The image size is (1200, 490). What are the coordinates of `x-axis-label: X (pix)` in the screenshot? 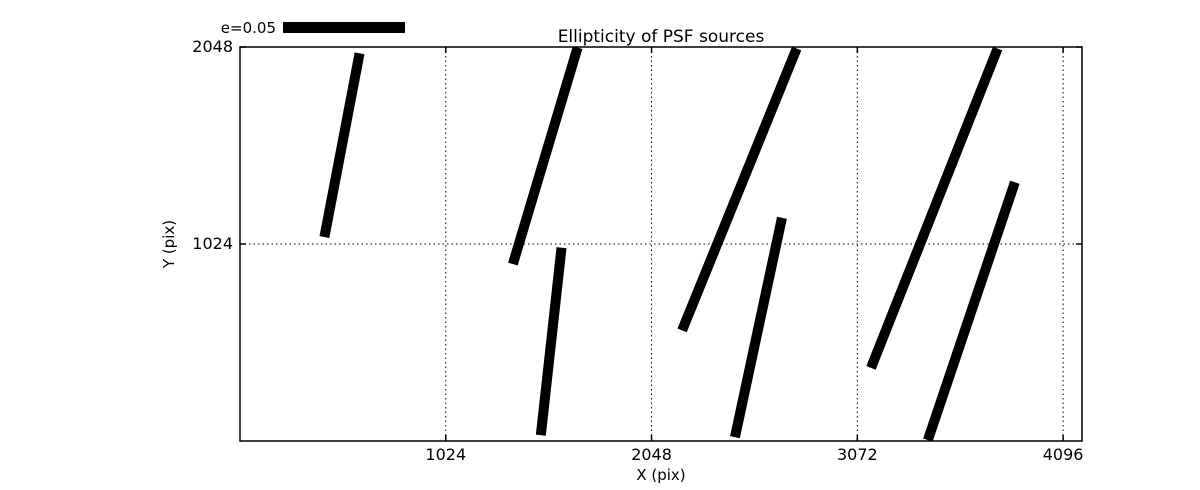 It's located at (660, 475).